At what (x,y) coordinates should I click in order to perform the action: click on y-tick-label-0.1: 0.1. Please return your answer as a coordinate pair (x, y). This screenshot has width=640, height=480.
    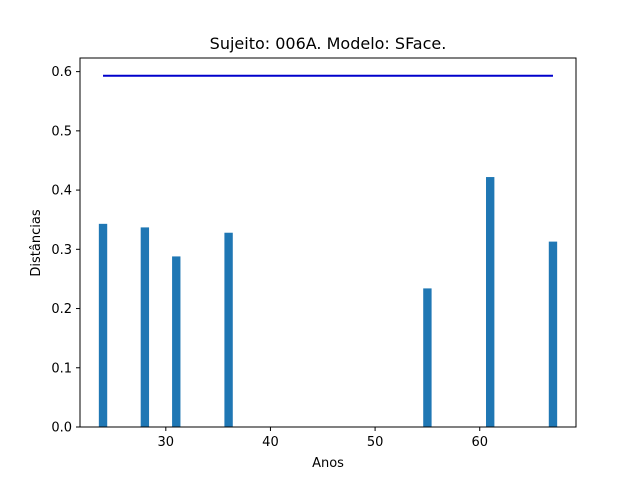
    Looking at the image, I should click on (61, 368).